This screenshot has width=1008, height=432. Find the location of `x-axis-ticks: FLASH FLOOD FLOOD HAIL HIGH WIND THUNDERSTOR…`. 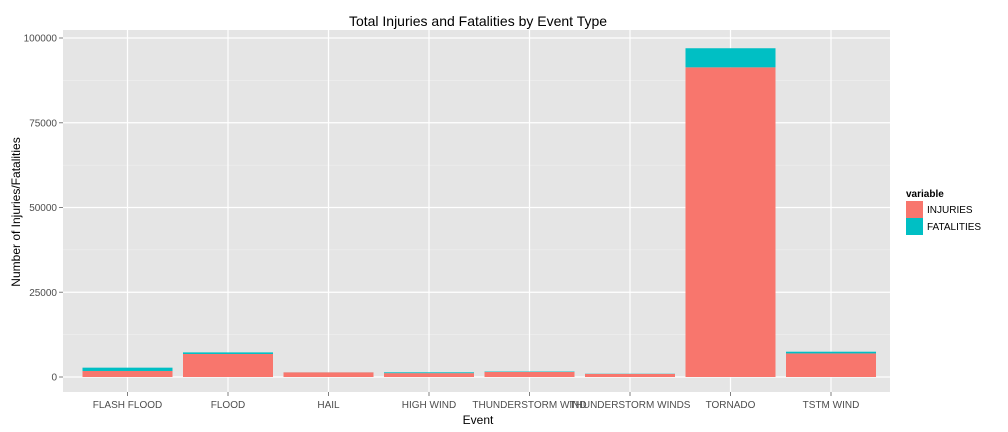

x-axis-ticks: FLASH FLOOD FLOOD HAIL HIGH WIND THUNDERSTOR… is located at coordinates (476, 401).